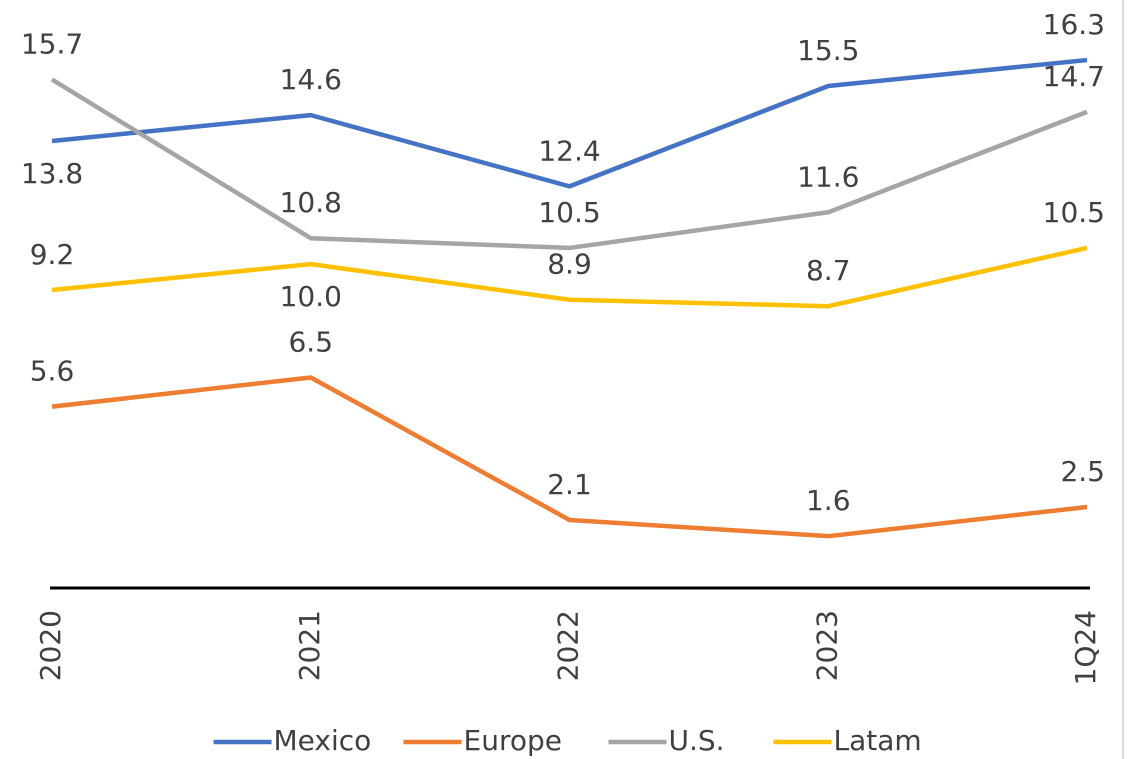  I want to click on data-label: 12.4, so click(569, 150).